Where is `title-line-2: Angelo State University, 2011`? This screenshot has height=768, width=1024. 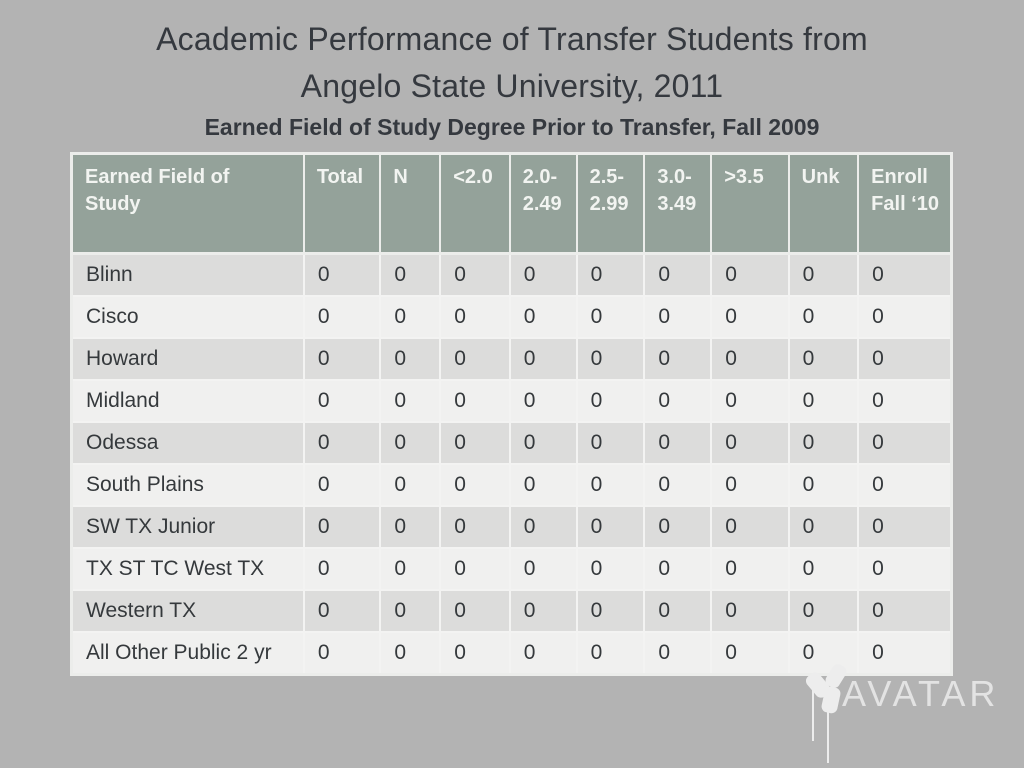 title-line-2: Angelo State University, 2011 is located at coordinates (512, 86).